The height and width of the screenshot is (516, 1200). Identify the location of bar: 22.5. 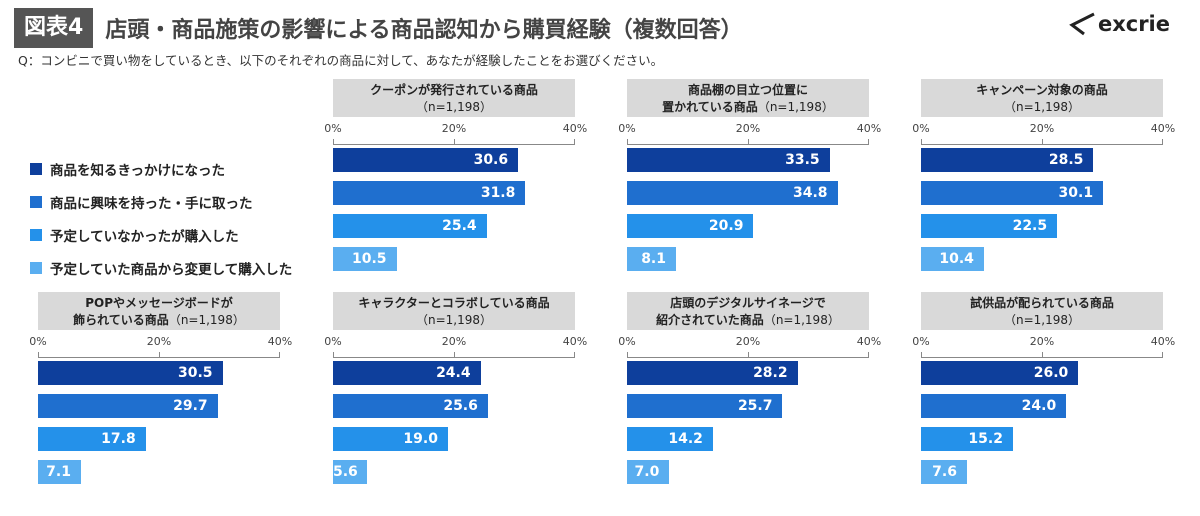
(989, 226).